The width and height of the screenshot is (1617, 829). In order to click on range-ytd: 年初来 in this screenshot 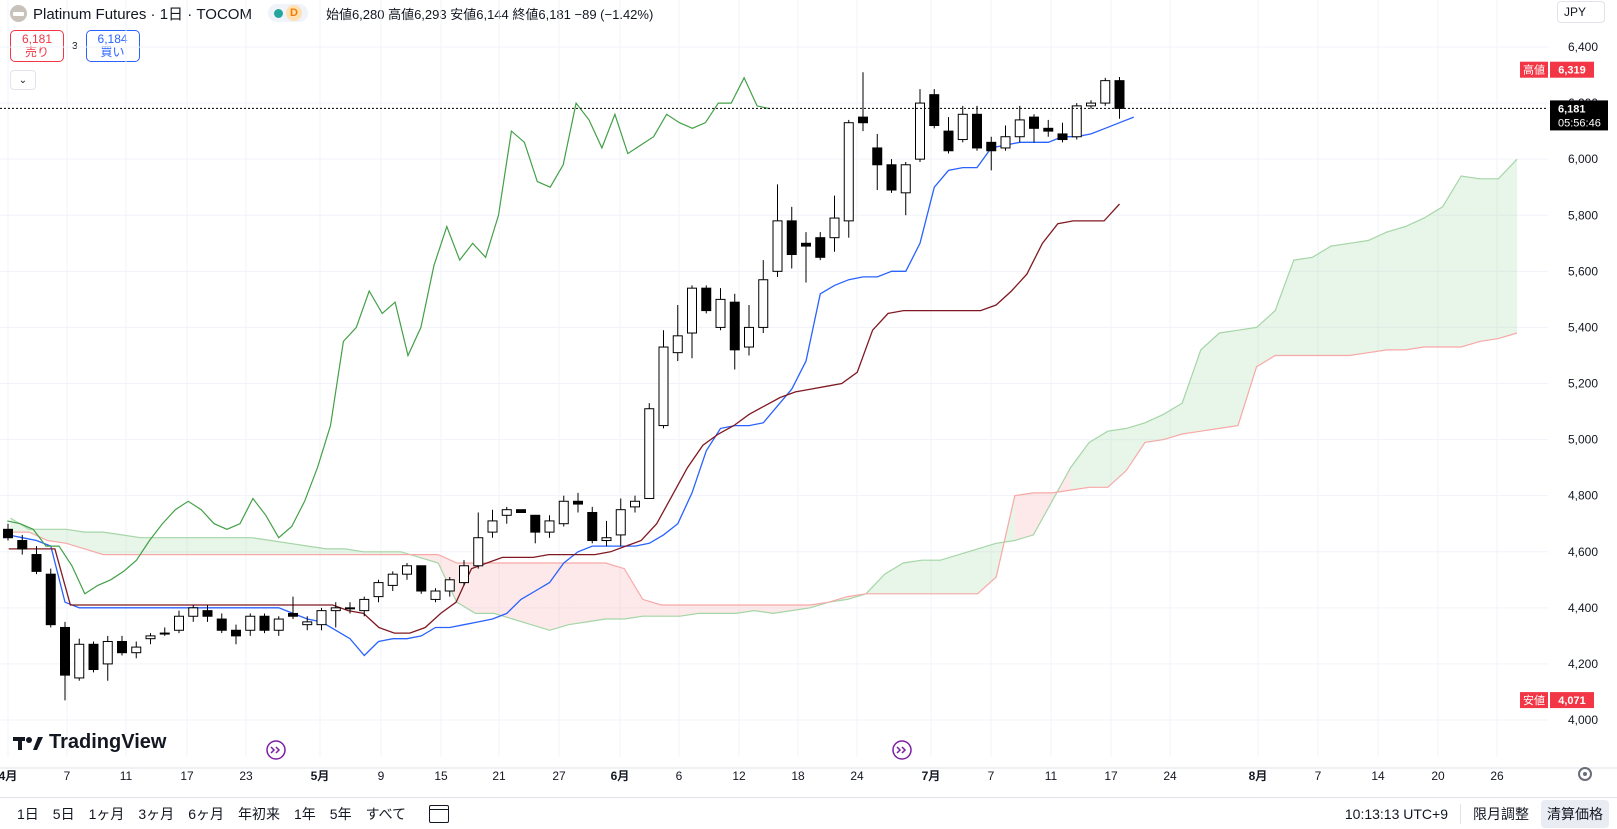, I will do `click(258, 813)`.